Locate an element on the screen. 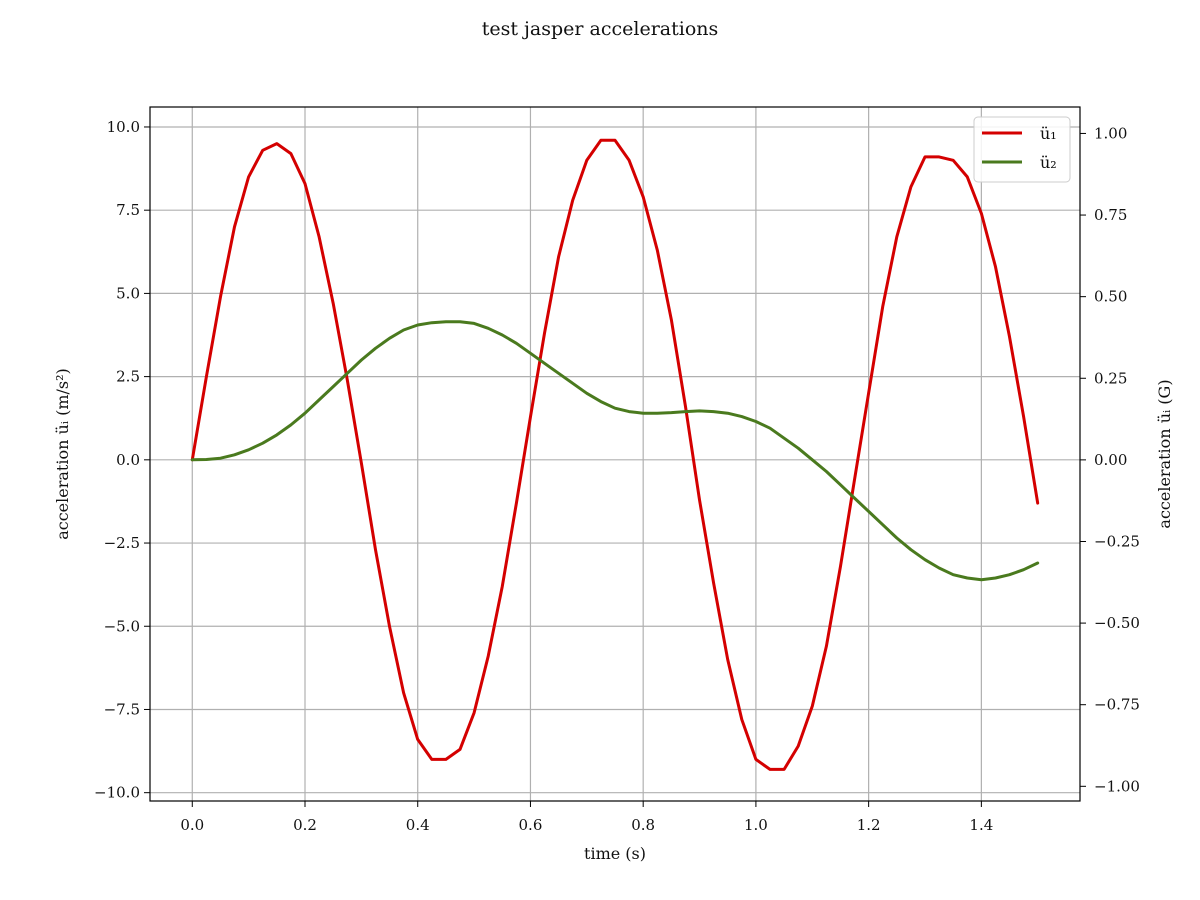 The width and height of the screenshot is (1200, 900). x-tick-label: 1.2 is located at coordinates (869, 825).